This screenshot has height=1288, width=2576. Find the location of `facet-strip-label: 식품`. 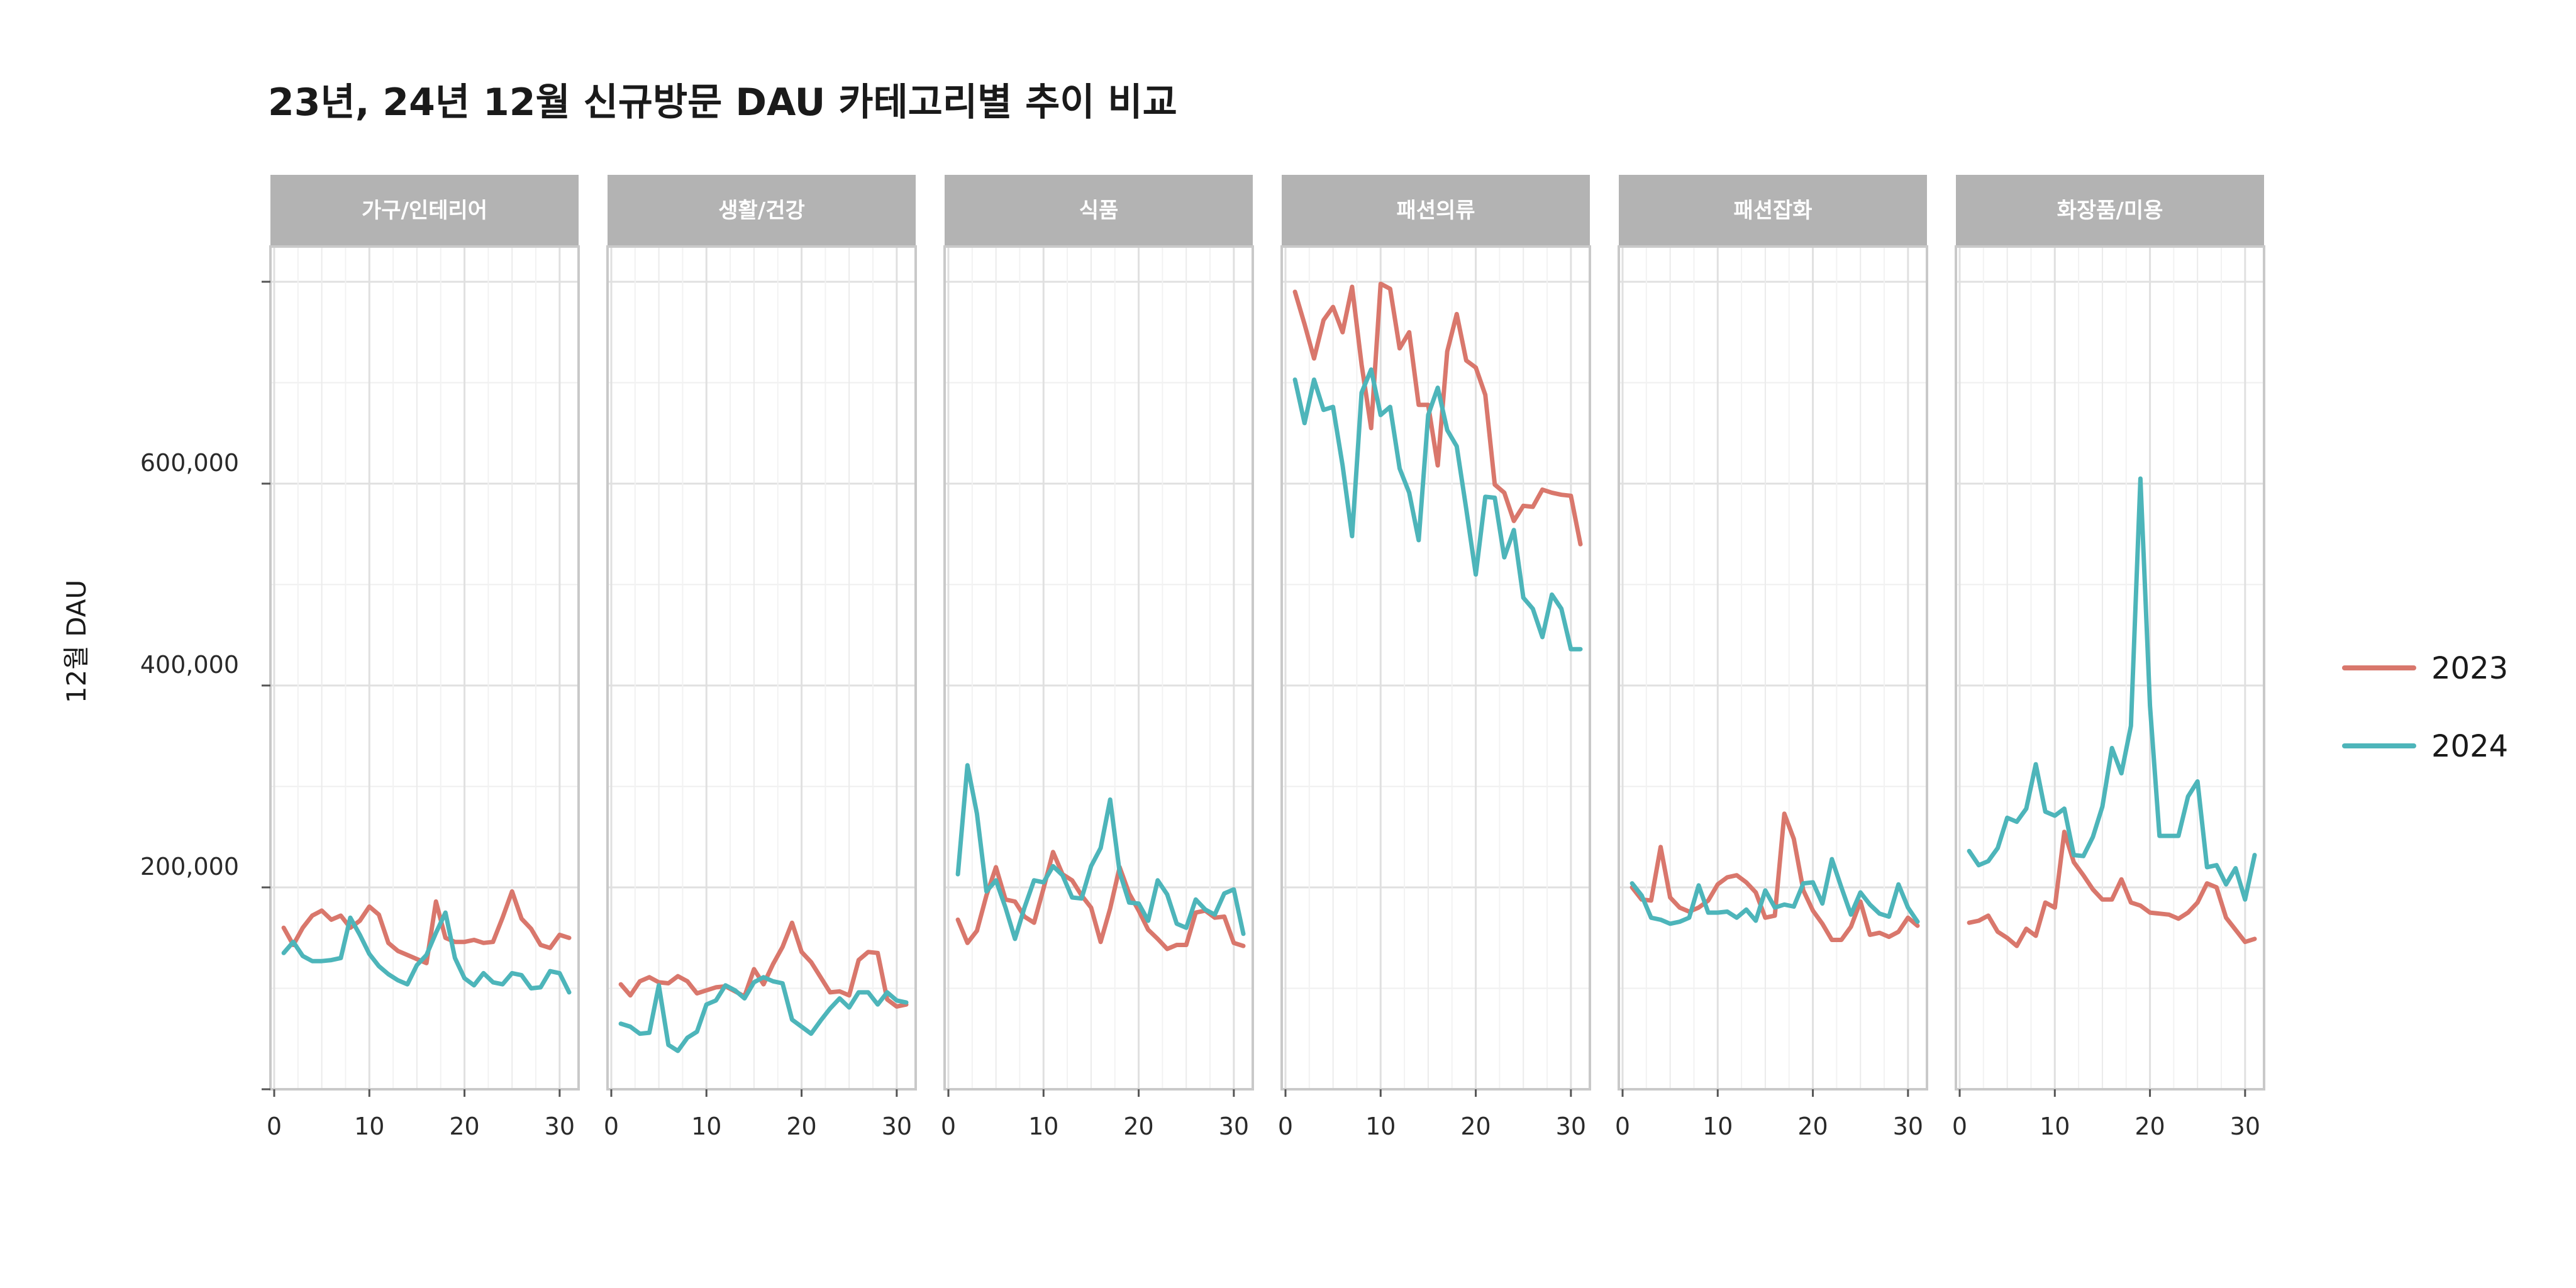

facet-strip-label: 식품 is located at coordinates (1099, 210).